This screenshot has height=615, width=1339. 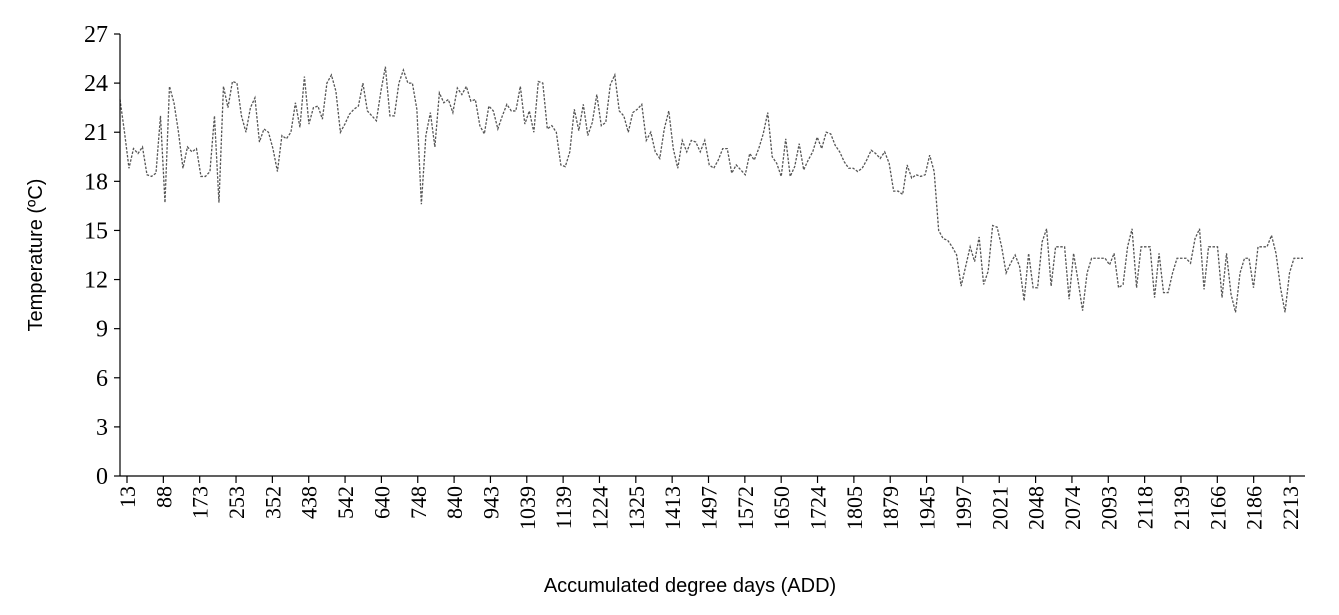 What do you see at coordinates (102, 428) in the screenshot?
I see `y-tick-label: 3` at bounding box center [102, 428].